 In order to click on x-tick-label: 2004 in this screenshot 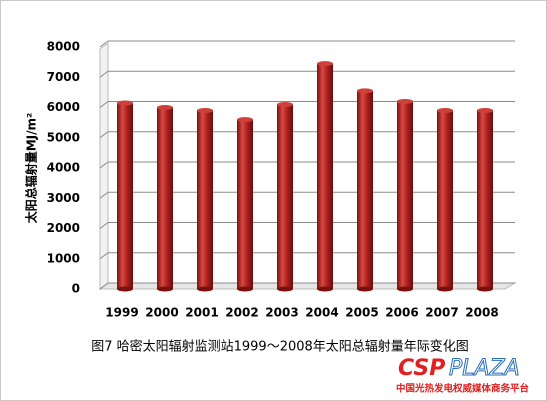, I will do `click(321, 313)`.